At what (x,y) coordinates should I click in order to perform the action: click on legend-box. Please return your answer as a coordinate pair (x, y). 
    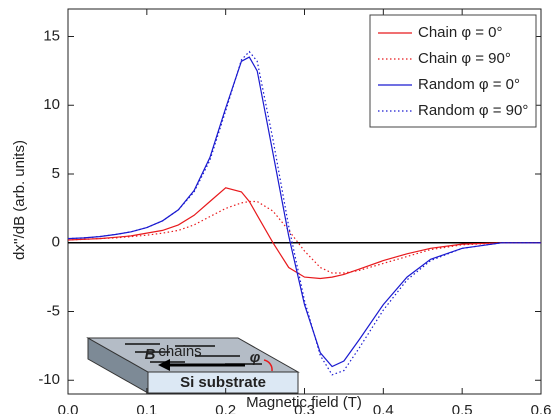
    Looking at the image, I should click on (453, 71).